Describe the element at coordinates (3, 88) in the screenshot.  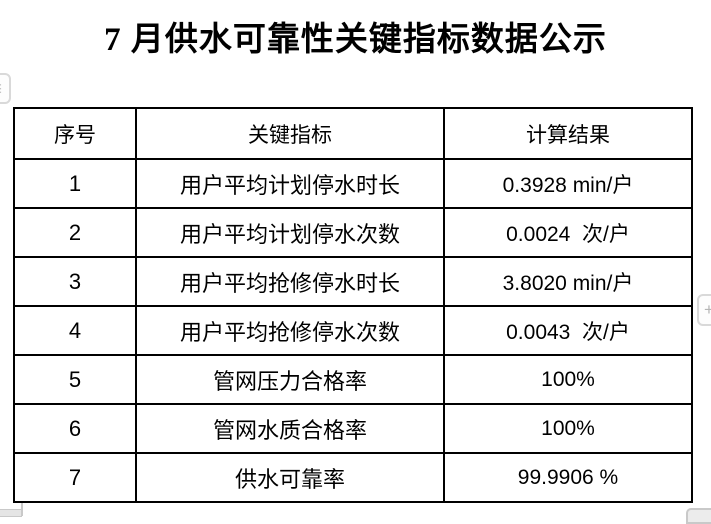
I see `drag-handle-dots-icon: ⋮` at that location.